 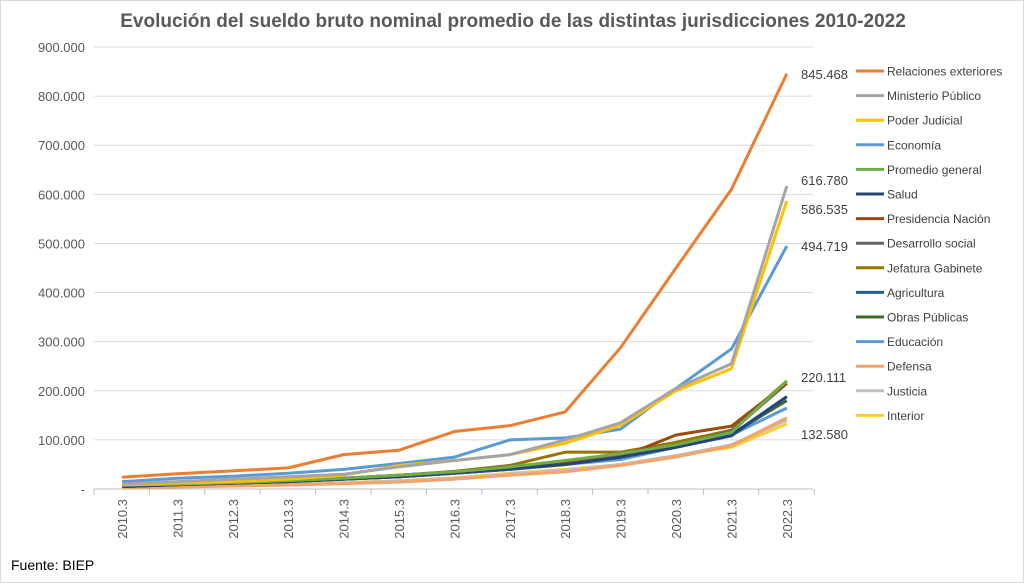 What do you see at coordinates (824, 434) in the screenshot?
I see `data-label: 132.580` at bounding box center [824, 434].